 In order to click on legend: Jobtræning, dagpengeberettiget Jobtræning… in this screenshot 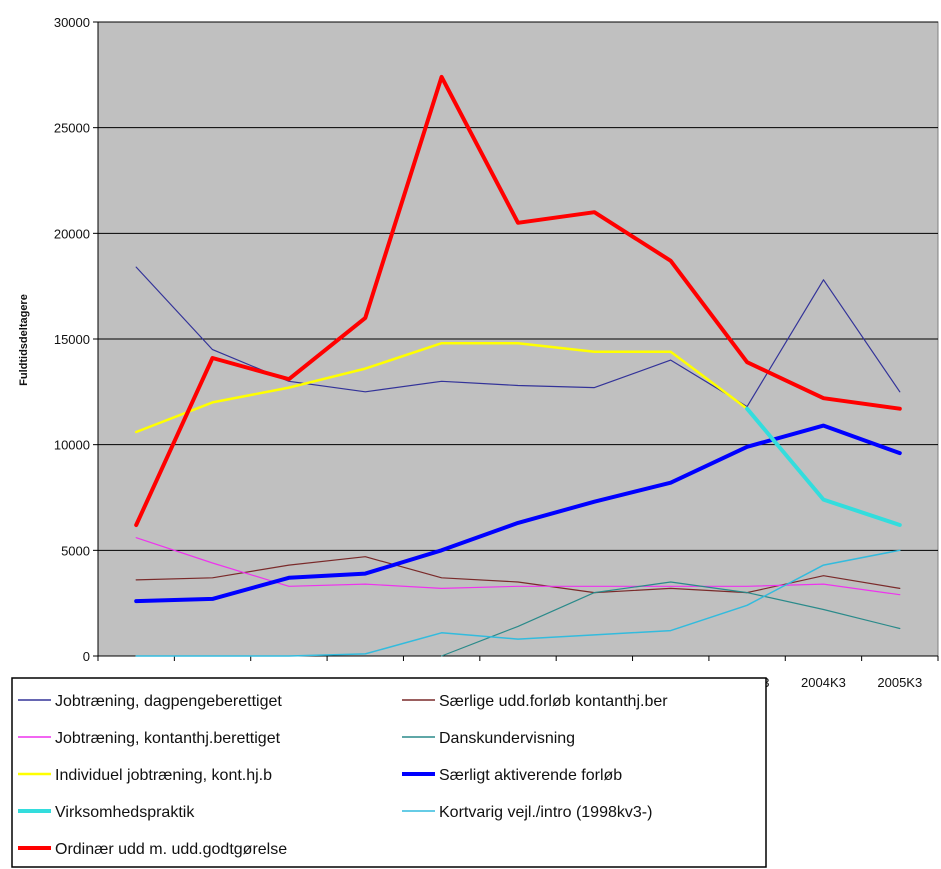, I will do `click(343, 775)`.